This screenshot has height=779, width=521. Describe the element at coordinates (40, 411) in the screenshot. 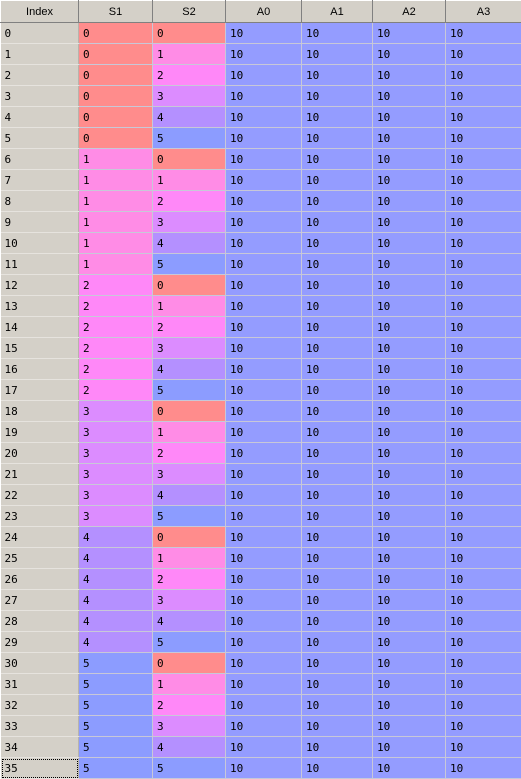

I see `cell-index: 18` at that location.